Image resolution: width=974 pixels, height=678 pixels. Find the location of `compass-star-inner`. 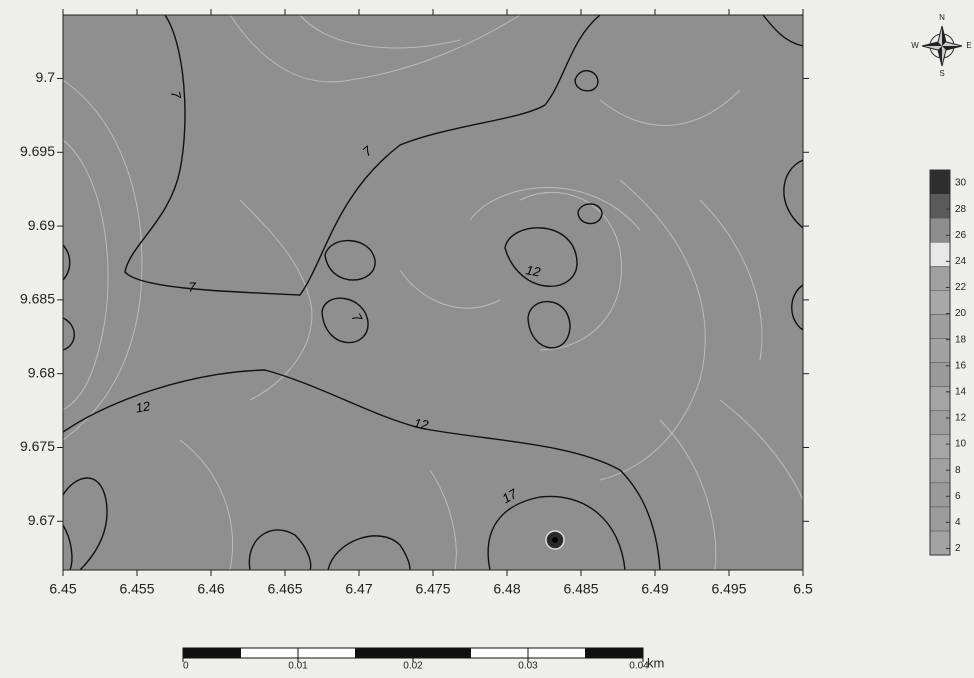

compass-star-inner is located at coordinates (942, 46).